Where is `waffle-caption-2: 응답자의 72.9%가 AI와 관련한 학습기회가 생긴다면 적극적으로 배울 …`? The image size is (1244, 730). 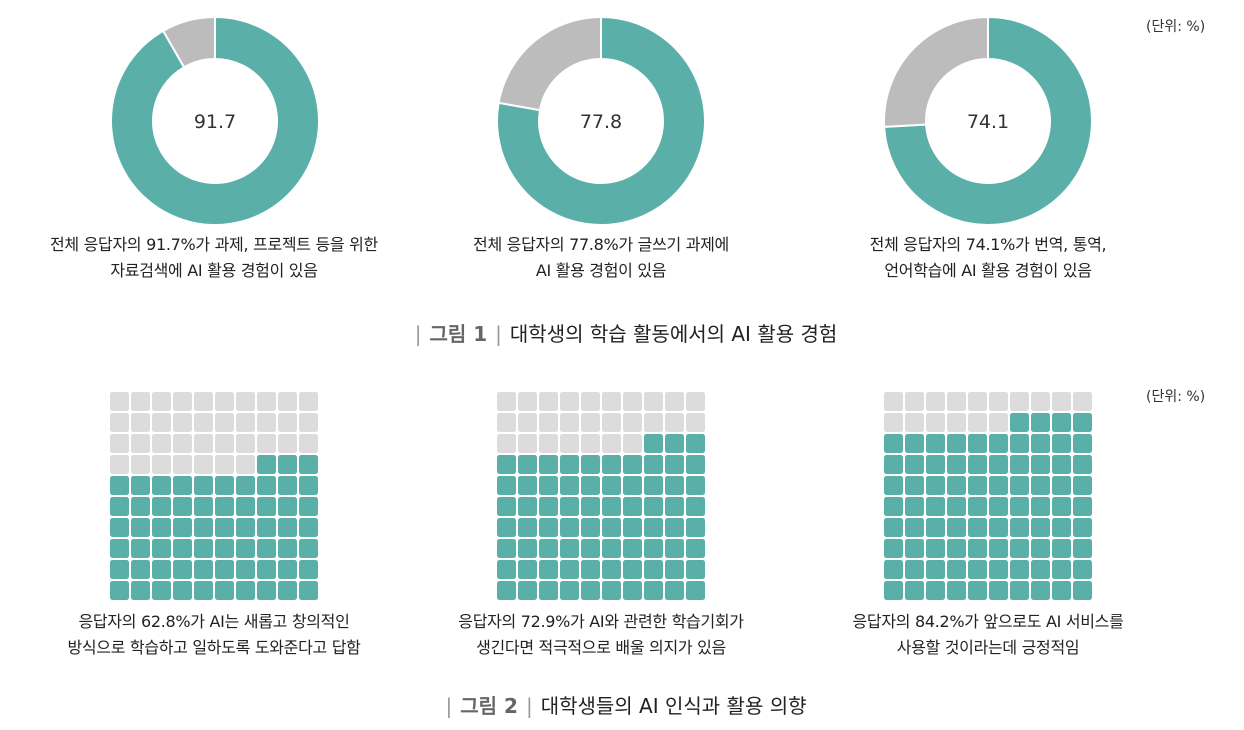
waffle-caption-2: 응답자의 72.9%가 AI와 관련한 학습기회가 생긴다면 적극적으로 배울 … is located at coordinates (601, 635).